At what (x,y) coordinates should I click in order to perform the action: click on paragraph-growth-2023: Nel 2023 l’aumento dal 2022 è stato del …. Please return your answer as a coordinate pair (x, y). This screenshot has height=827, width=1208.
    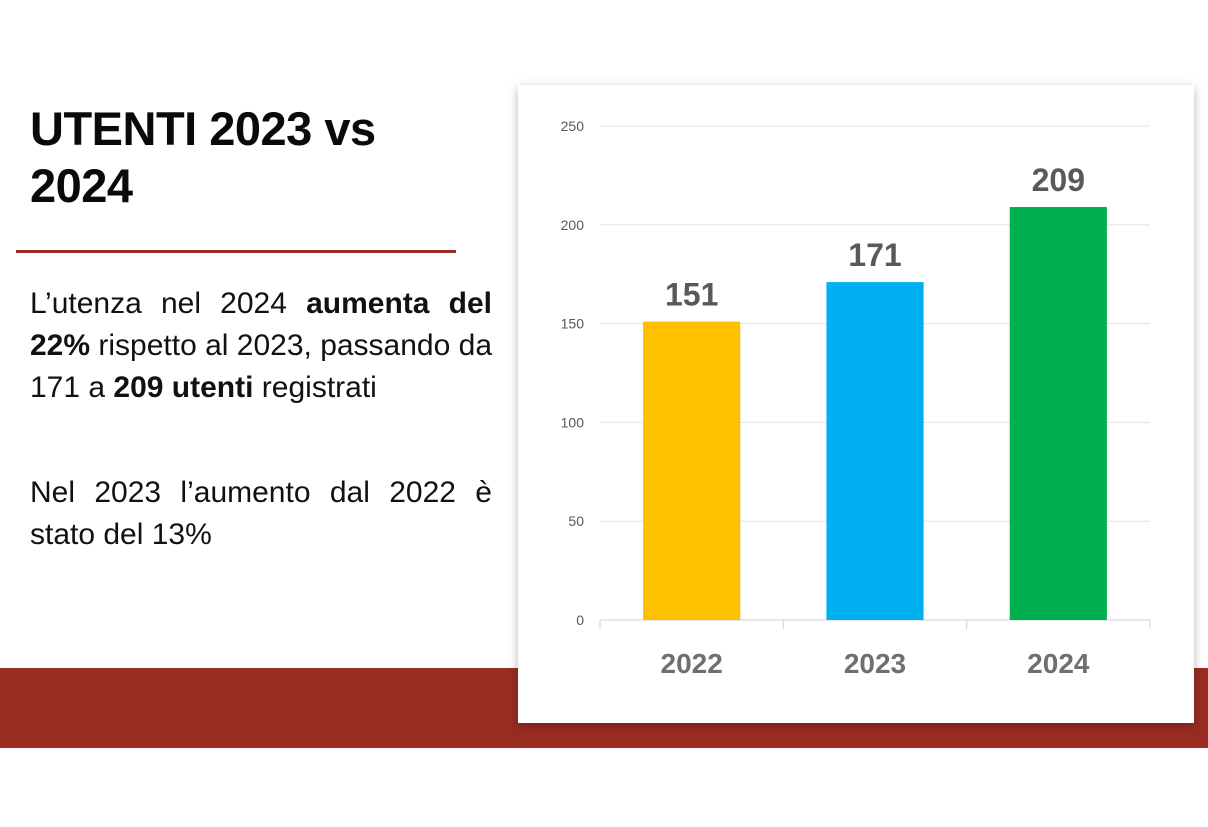
    Looking at the image, I should click on (261, 513).